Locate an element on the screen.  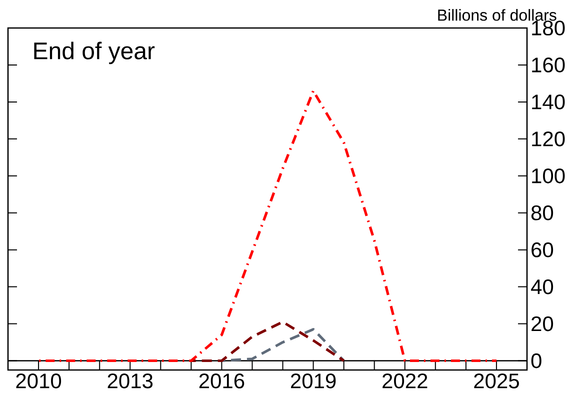
y-tick-label: 180 is located at coordinates (548, 28).